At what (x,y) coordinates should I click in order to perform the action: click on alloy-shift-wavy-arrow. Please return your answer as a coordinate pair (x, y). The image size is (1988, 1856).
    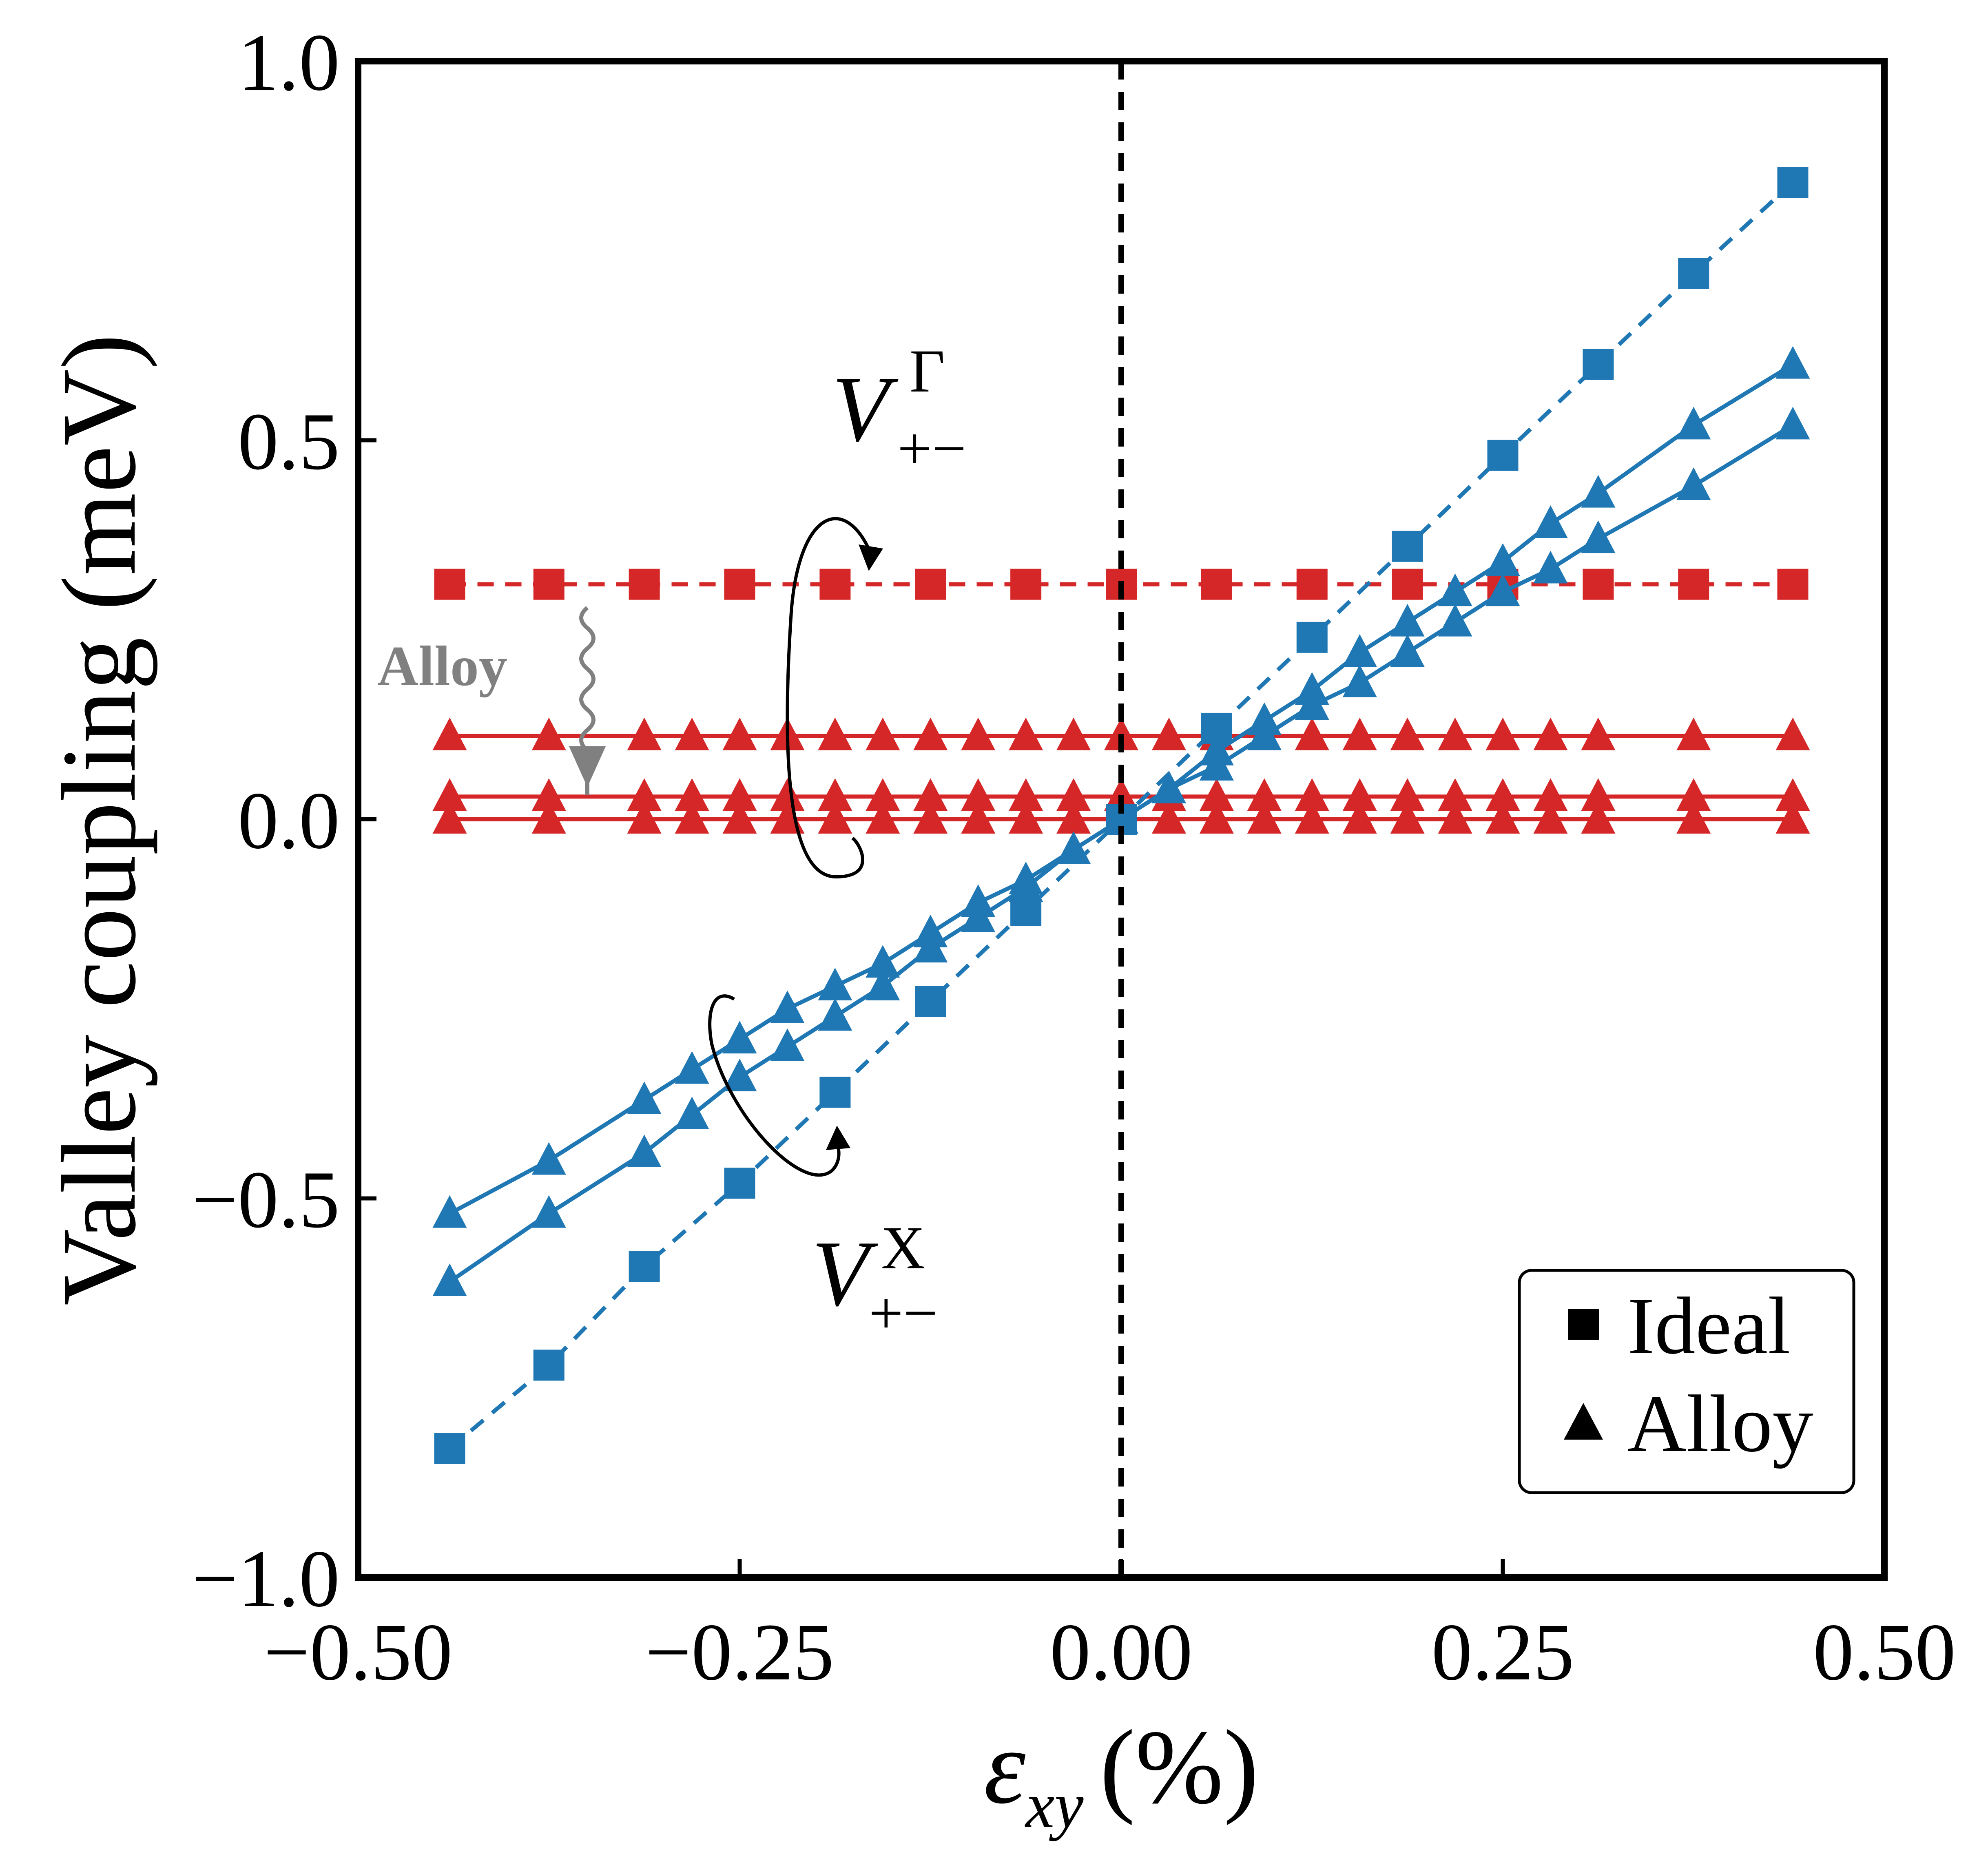
    Looking at the image, I should click on (587, 700).